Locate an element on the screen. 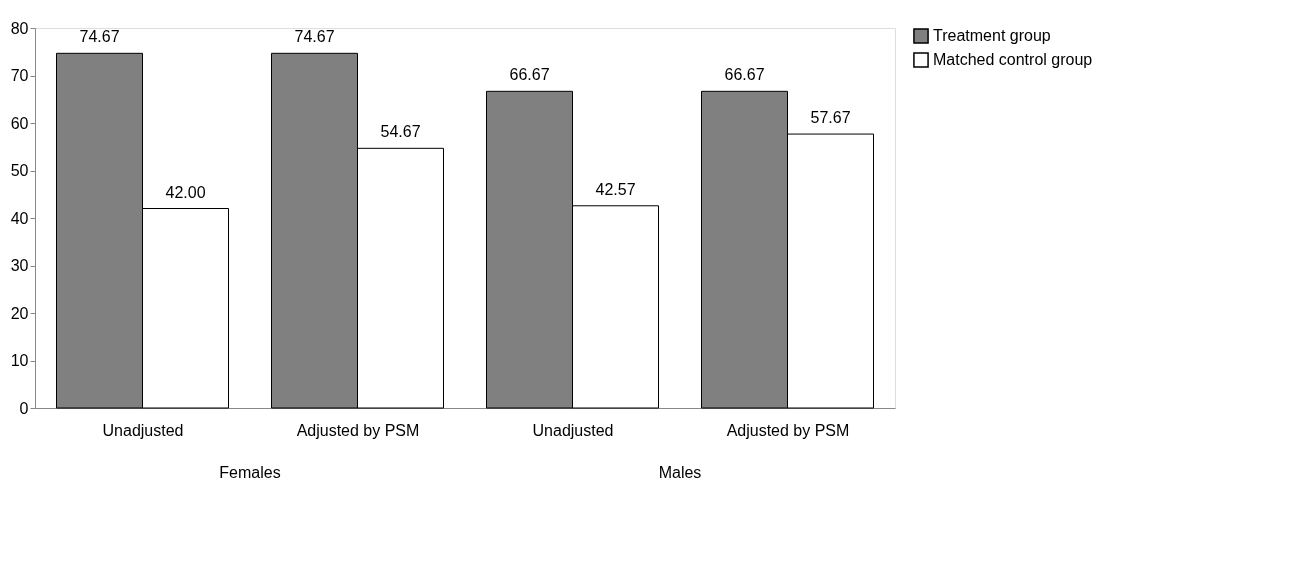 The image size is (1294, 576). y-tick-label: 60 is located at coordinates (19, 123).